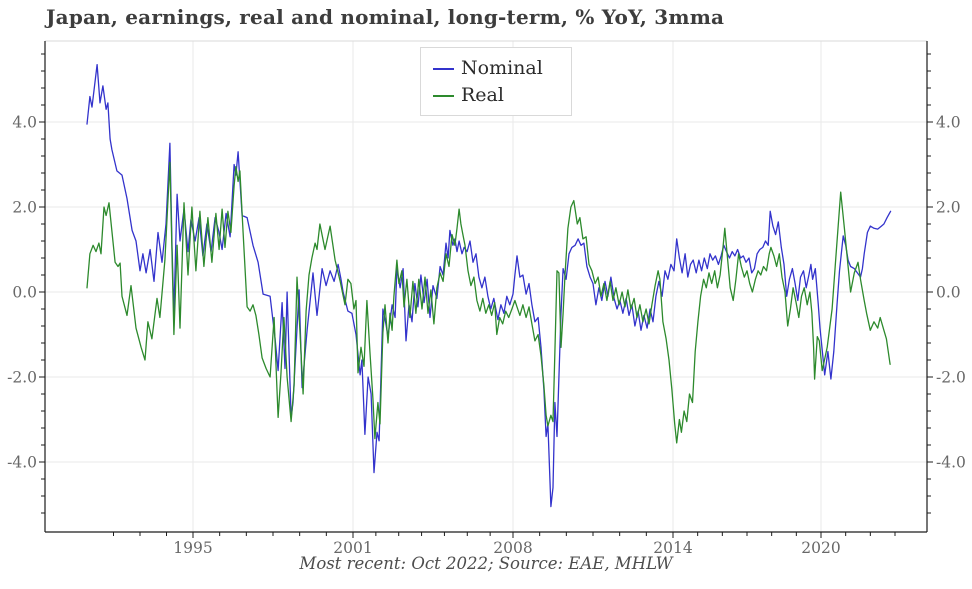 The width and height of the screenshot is (972, 589). I want to click on x-axis-label: 2008, so click(512, 548).